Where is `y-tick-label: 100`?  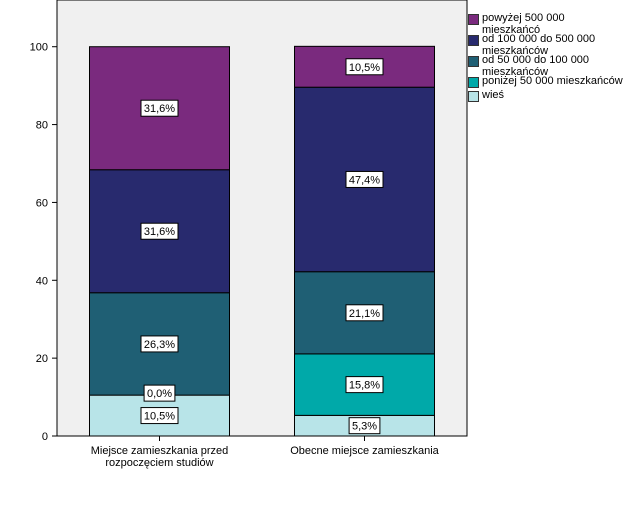
y-tick-label: 100 is located at coordinates (39, 48).